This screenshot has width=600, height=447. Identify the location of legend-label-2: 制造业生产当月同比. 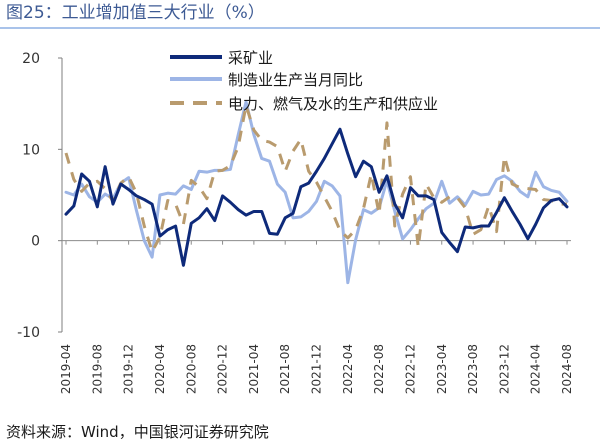
(295, 80).